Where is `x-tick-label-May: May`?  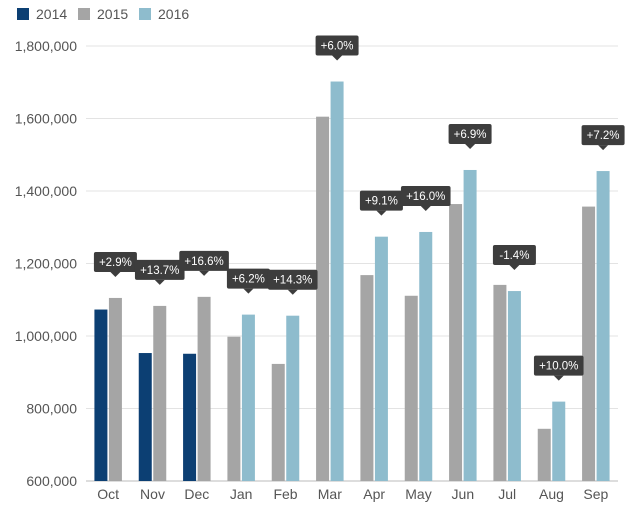
x-tick-label-May: May is located at coordinates (418, 494).